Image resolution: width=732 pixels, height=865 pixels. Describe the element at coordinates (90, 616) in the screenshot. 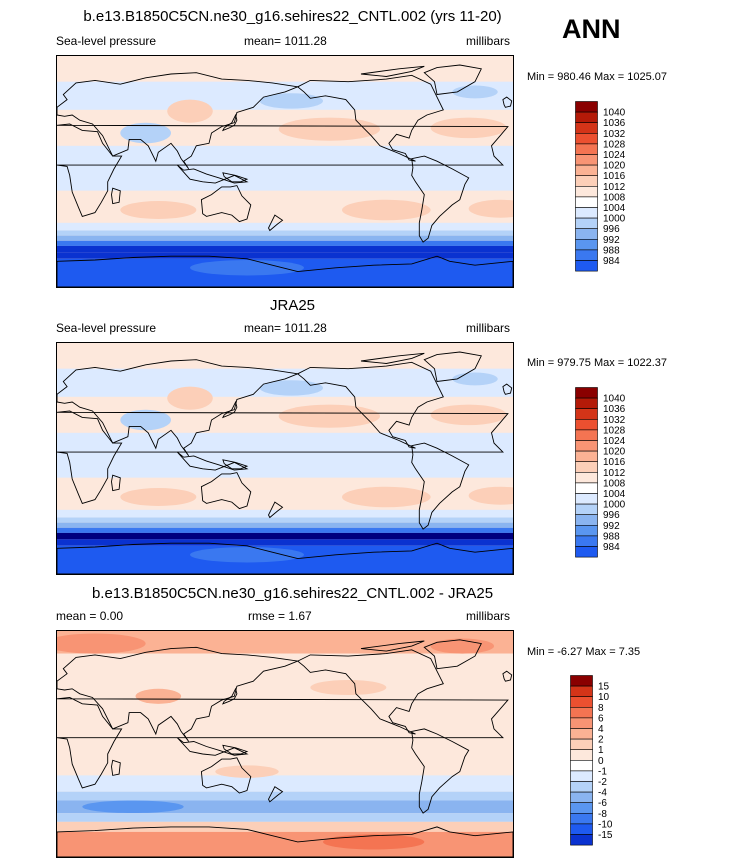

I see `mean-label: mean = 0.00` at that location.